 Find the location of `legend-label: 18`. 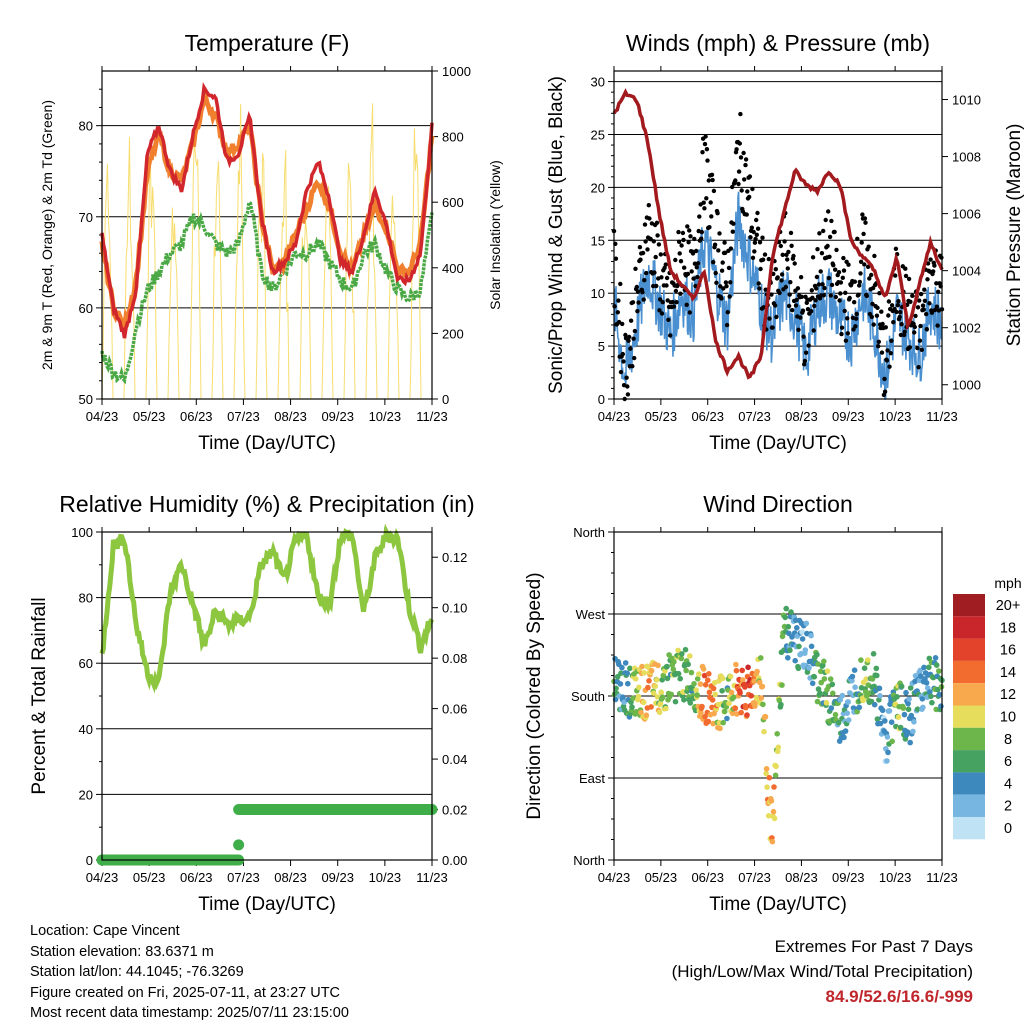

legend-label: 18 is located at coordinates (1008, 628).